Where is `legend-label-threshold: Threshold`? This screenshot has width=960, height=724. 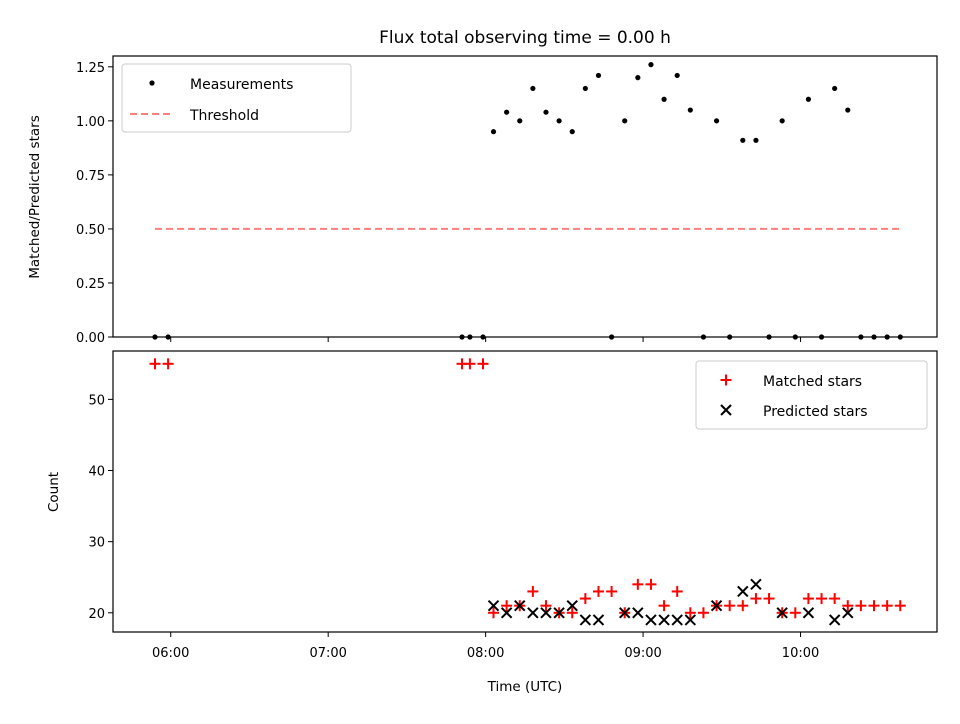
legend-label-threshold: Threshold is located at coordinates (224, 116).